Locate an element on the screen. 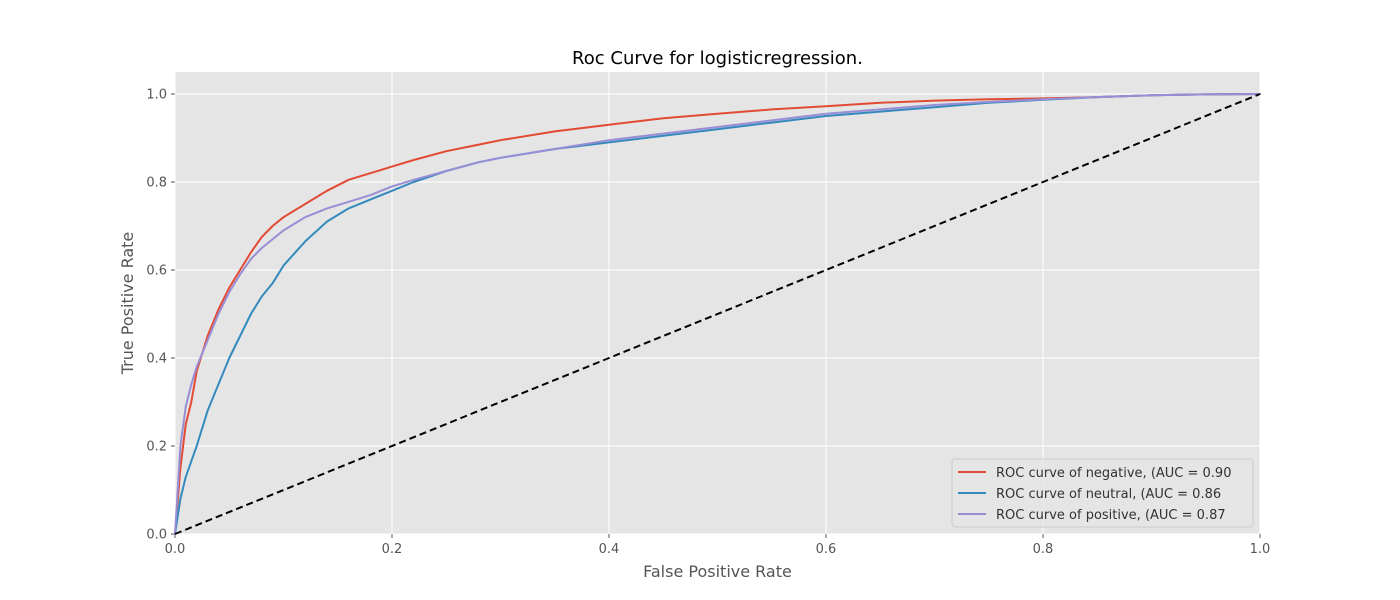 The height and width of the screenshot is (600, 1400). x-axis-ticks: 0.0 0.2 0.4 0.6 0.8 1.0 is located at coordinates (718, 545).